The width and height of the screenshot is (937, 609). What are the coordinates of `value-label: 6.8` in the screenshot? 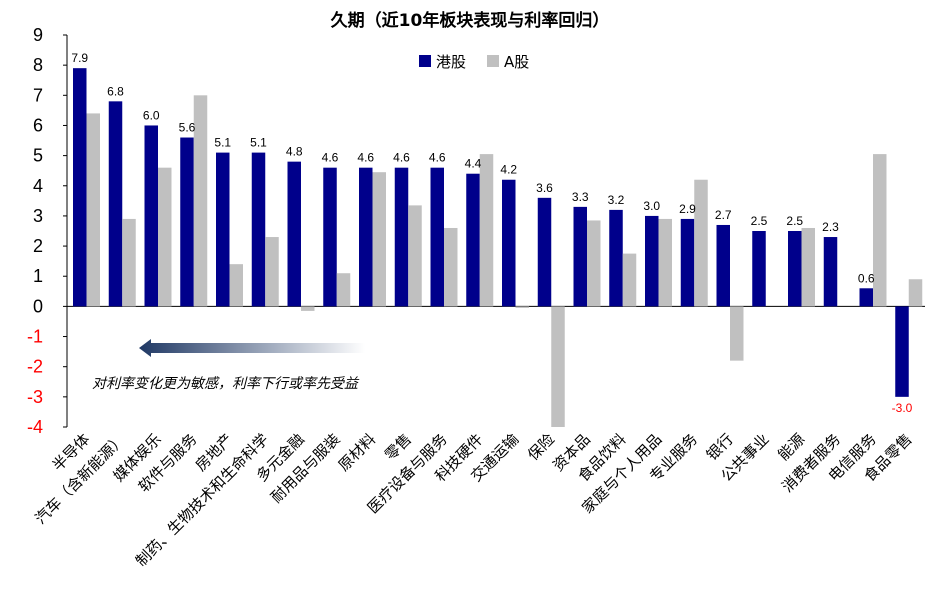 It's located at (115, 91).